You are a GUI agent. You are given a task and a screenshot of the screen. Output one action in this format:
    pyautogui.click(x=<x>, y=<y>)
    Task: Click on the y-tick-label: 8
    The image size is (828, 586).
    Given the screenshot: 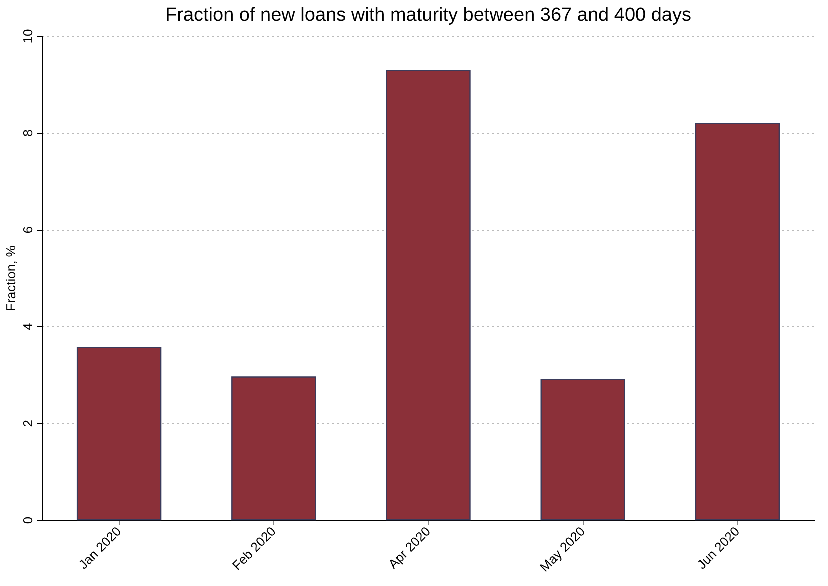 What is the action you would take?
    pyautogui.click(x=28, y=133)
    